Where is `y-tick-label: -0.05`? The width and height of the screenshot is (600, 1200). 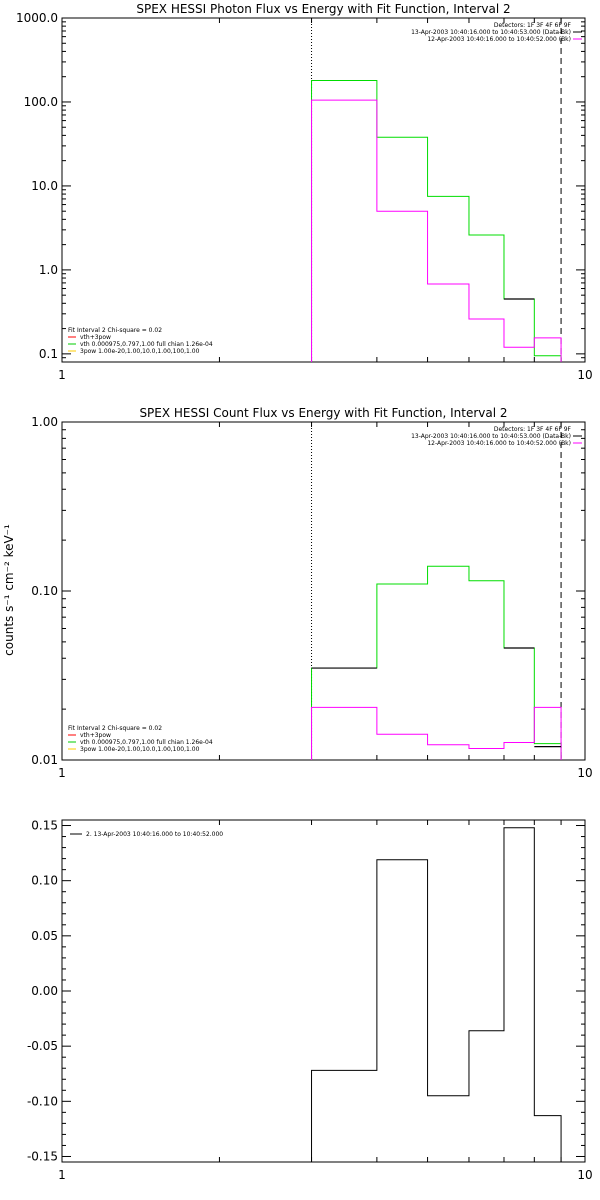
y-tick-label: -0.05 is located at coordinates (42, 1046).